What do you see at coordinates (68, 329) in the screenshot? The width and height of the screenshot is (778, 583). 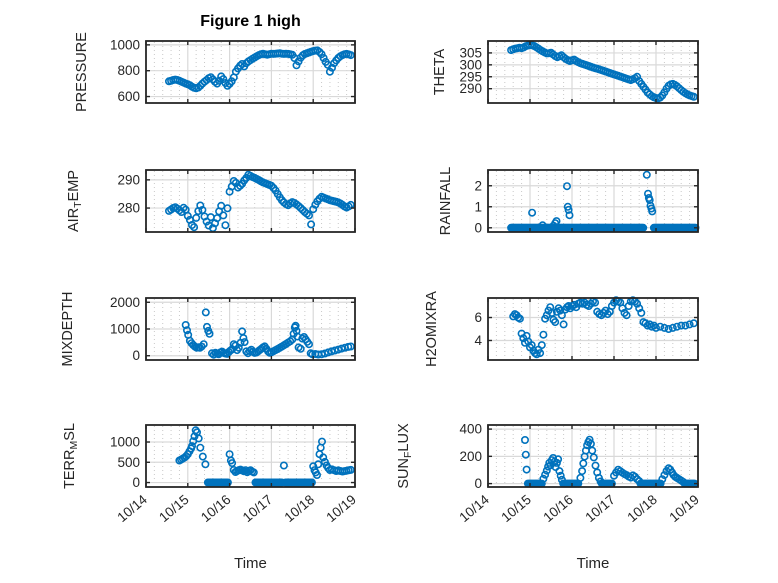 I see `ylabel-mixdepth: MIXDEPTH` at bounding box center [68, 329].